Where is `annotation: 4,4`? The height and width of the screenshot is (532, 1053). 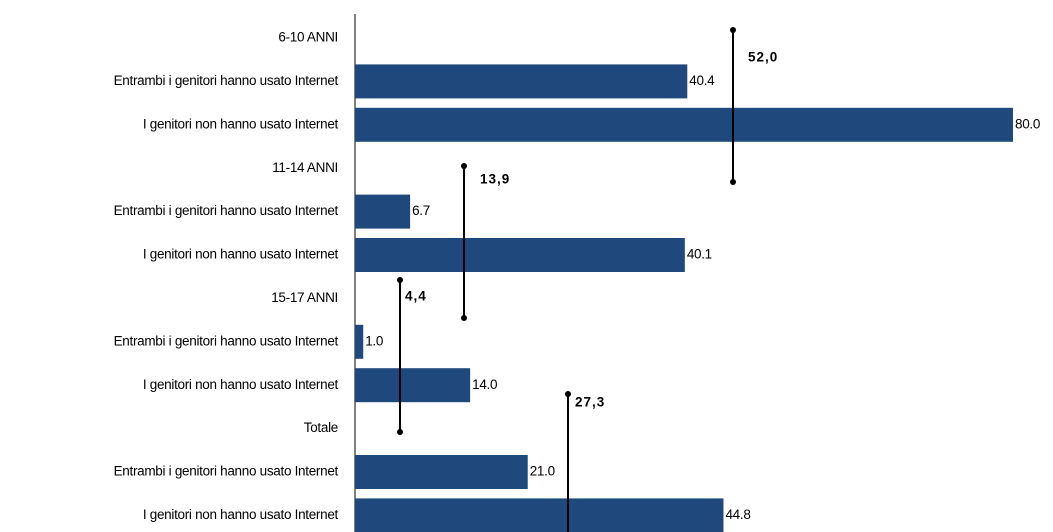
annotation: 4,4 is located at coordinates (416, 296).